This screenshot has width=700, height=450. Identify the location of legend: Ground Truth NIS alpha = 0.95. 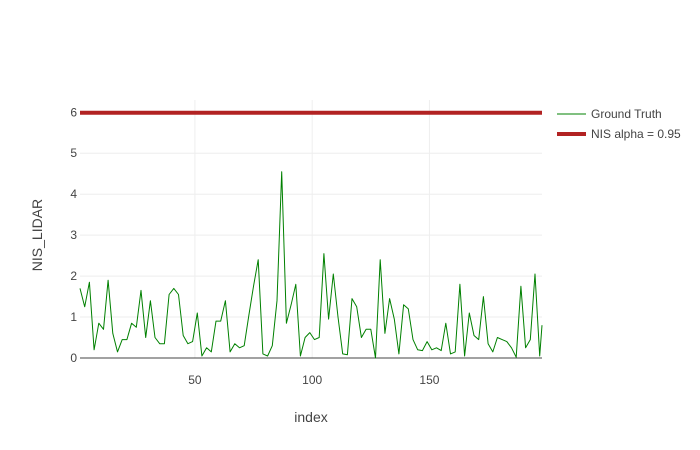
(619, 124).